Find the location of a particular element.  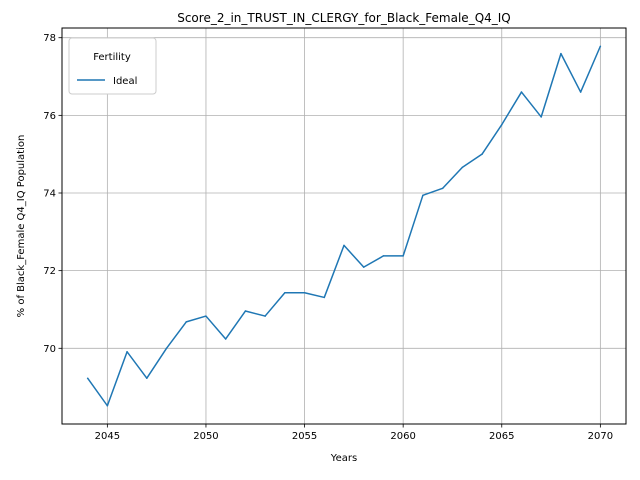

y-tick-label: 72 is located at coordinates (49, 271).